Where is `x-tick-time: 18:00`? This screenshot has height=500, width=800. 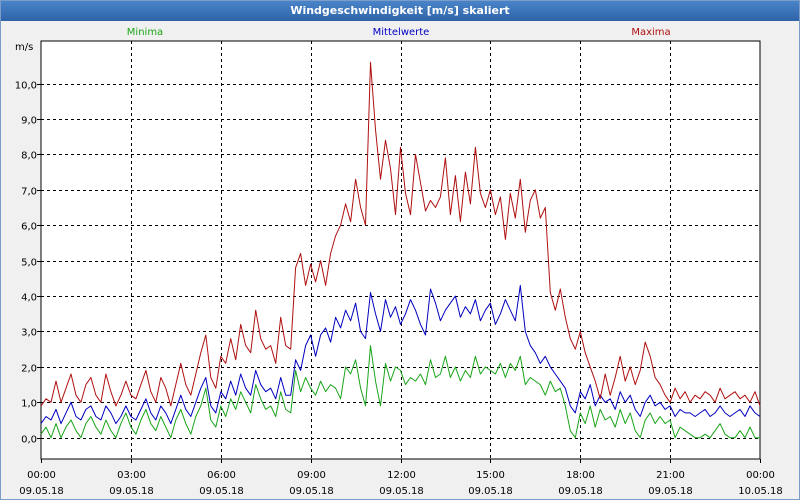
x-tick-time: 18:00 is located at coordinates (580, 475).